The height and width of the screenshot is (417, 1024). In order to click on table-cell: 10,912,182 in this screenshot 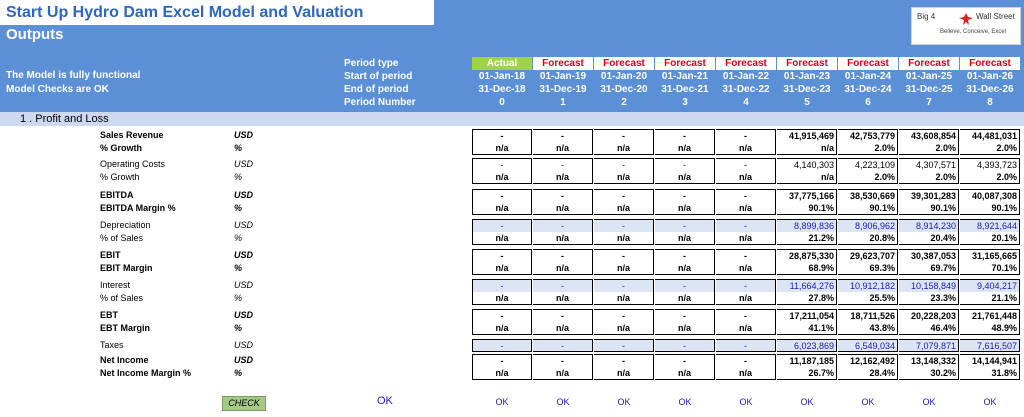, I will do `click(868, 285)`.